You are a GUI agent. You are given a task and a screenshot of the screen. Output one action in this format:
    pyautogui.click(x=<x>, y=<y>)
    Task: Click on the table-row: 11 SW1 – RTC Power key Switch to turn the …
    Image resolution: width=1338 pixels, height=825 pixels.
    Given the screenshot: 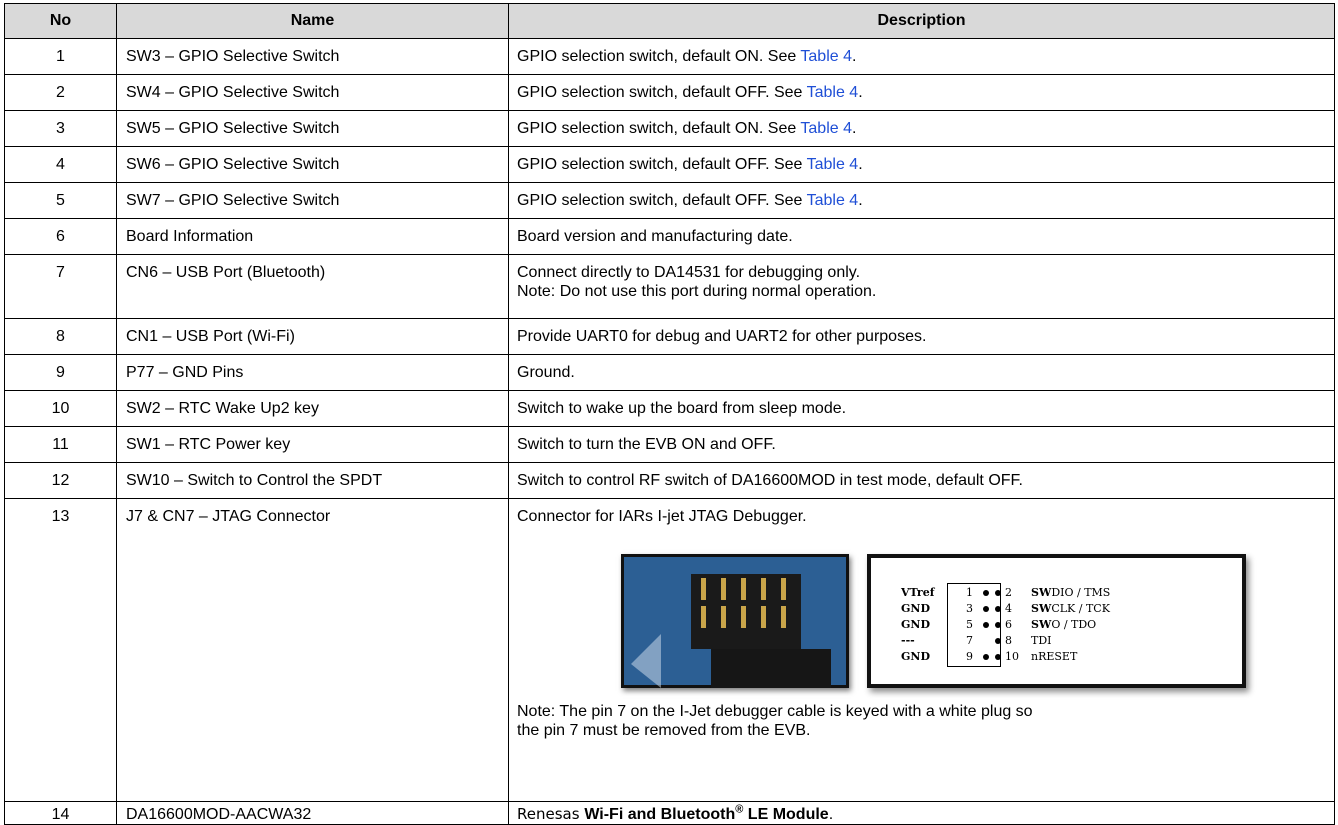 What is the action you would take?
    pyautogui.click(x=669, y=444)
    